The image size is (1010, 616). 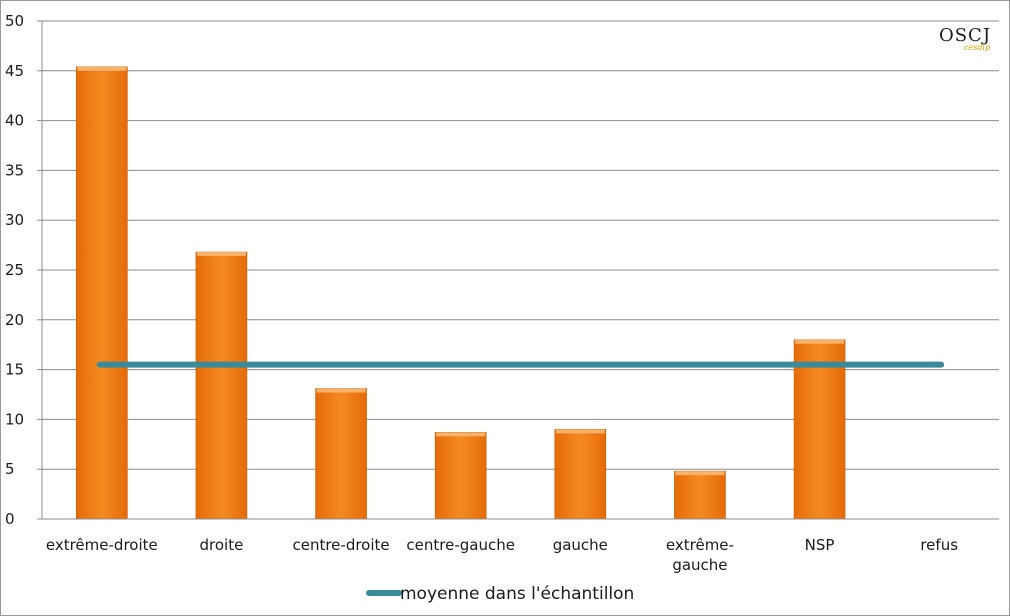 What do you see at coordinates (14, 419) in the screenshot?
I see `y-tick-label: 10` at bounding box center [14, 419].